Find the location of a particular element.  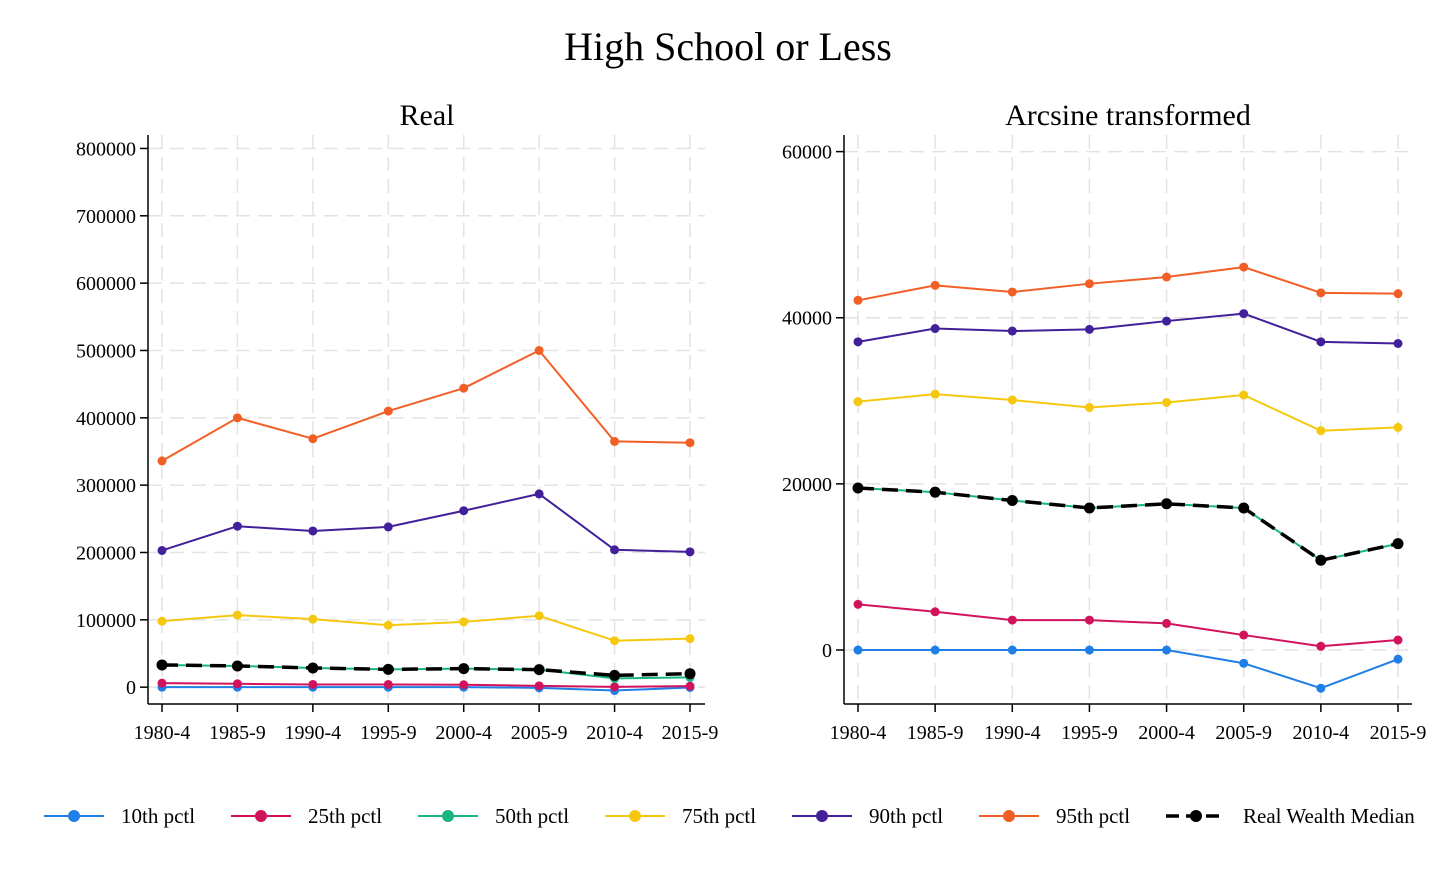

legend-label: Real Wealth Median is located at coordinates (1329, 816).